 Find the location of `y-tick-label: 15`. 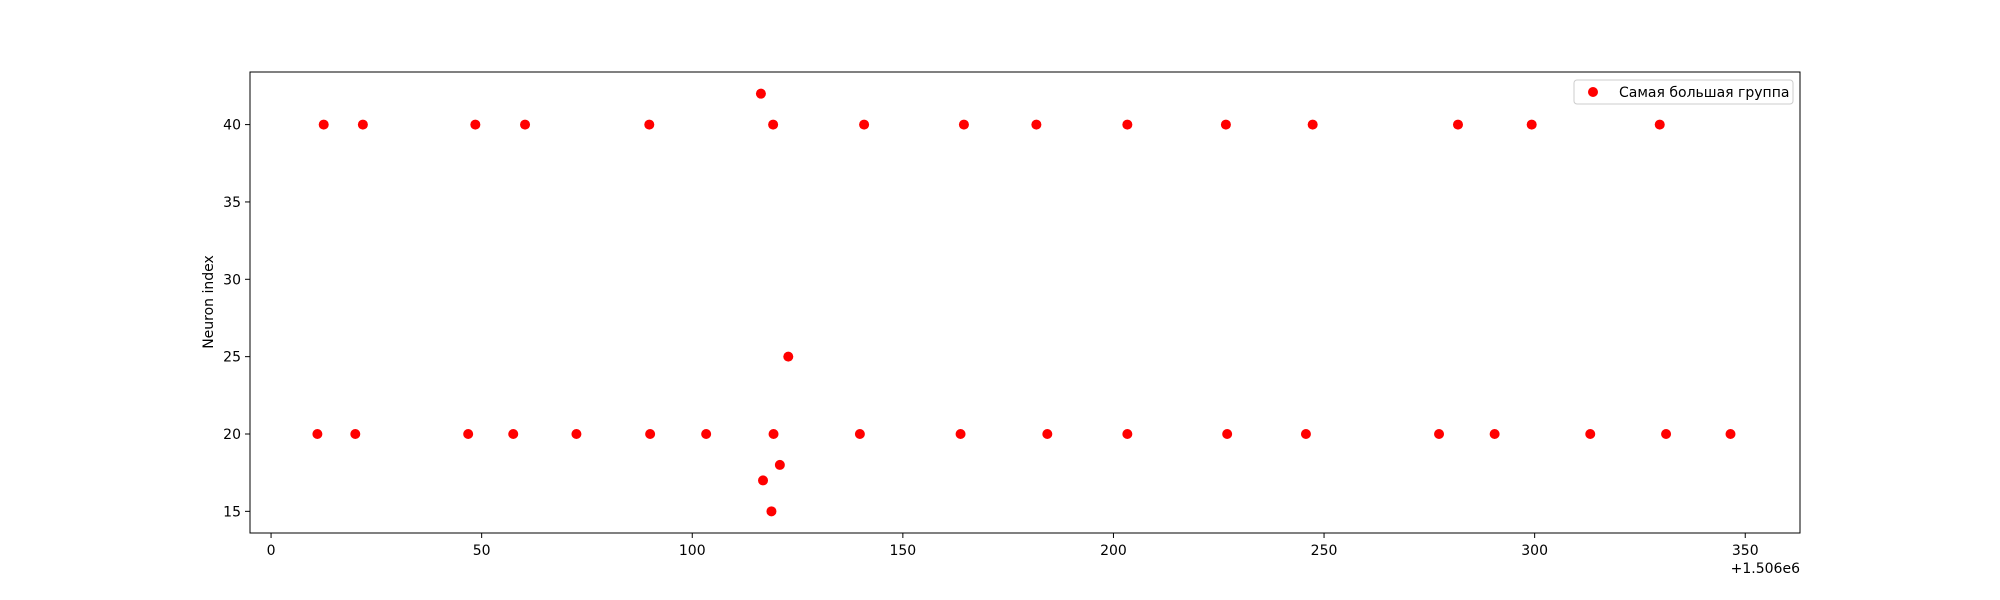

y-tick-label: 15 is located at coordinates (232, 512).